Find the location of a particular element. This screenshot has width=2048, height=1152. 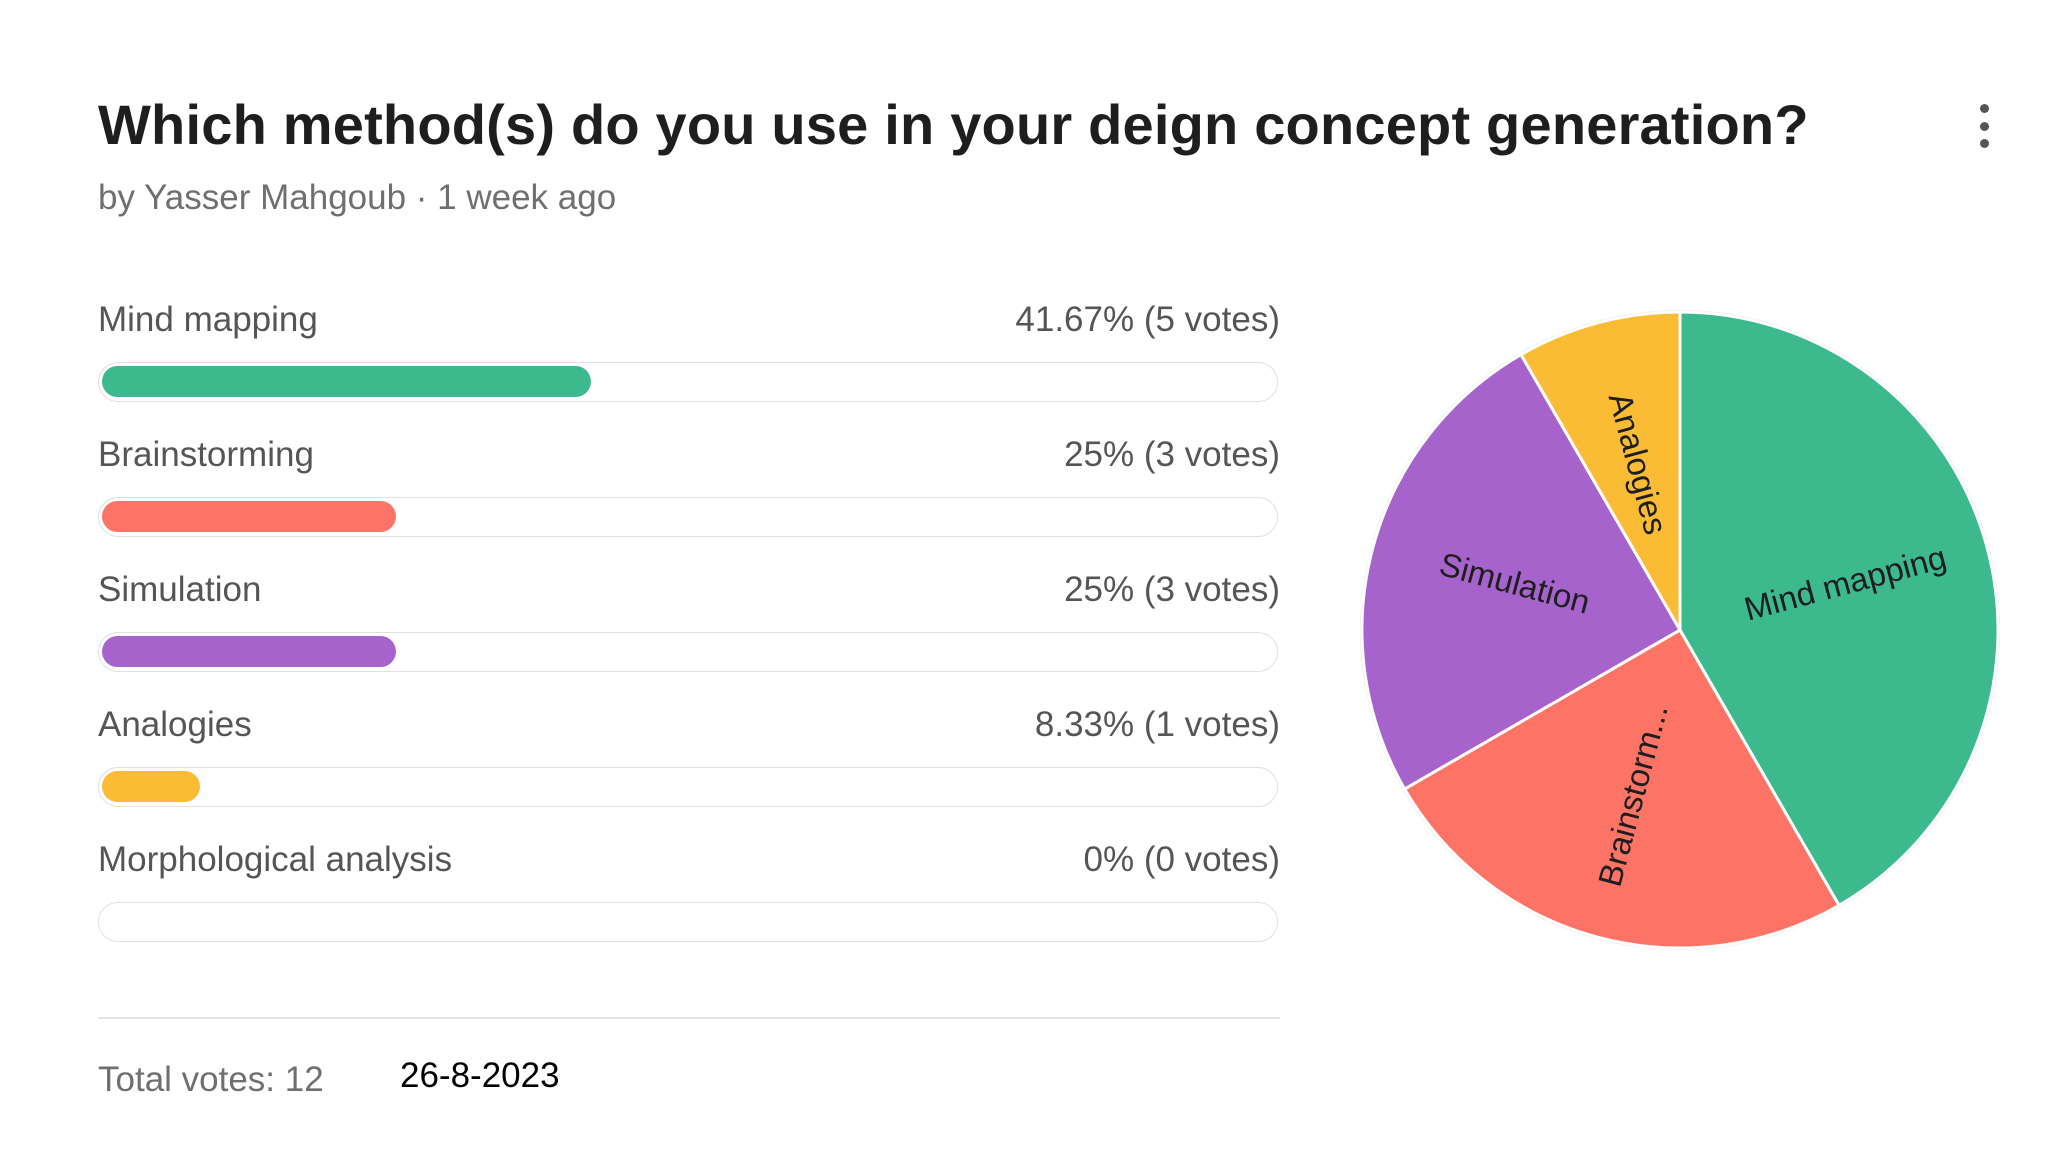

pie-slice-mind-mapping is located at coordinates (1839, 609).